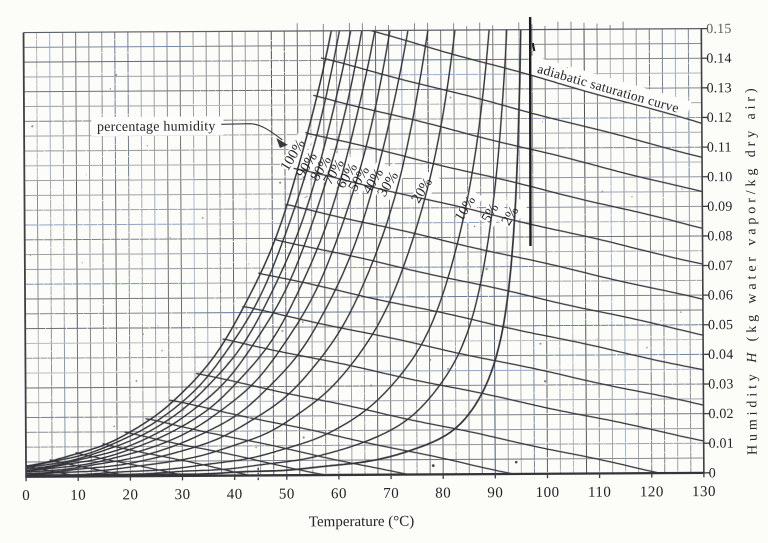  Describe the element at coordinates (720, 384) in the screenshot. I see `svg-text: 0.03` at that location.